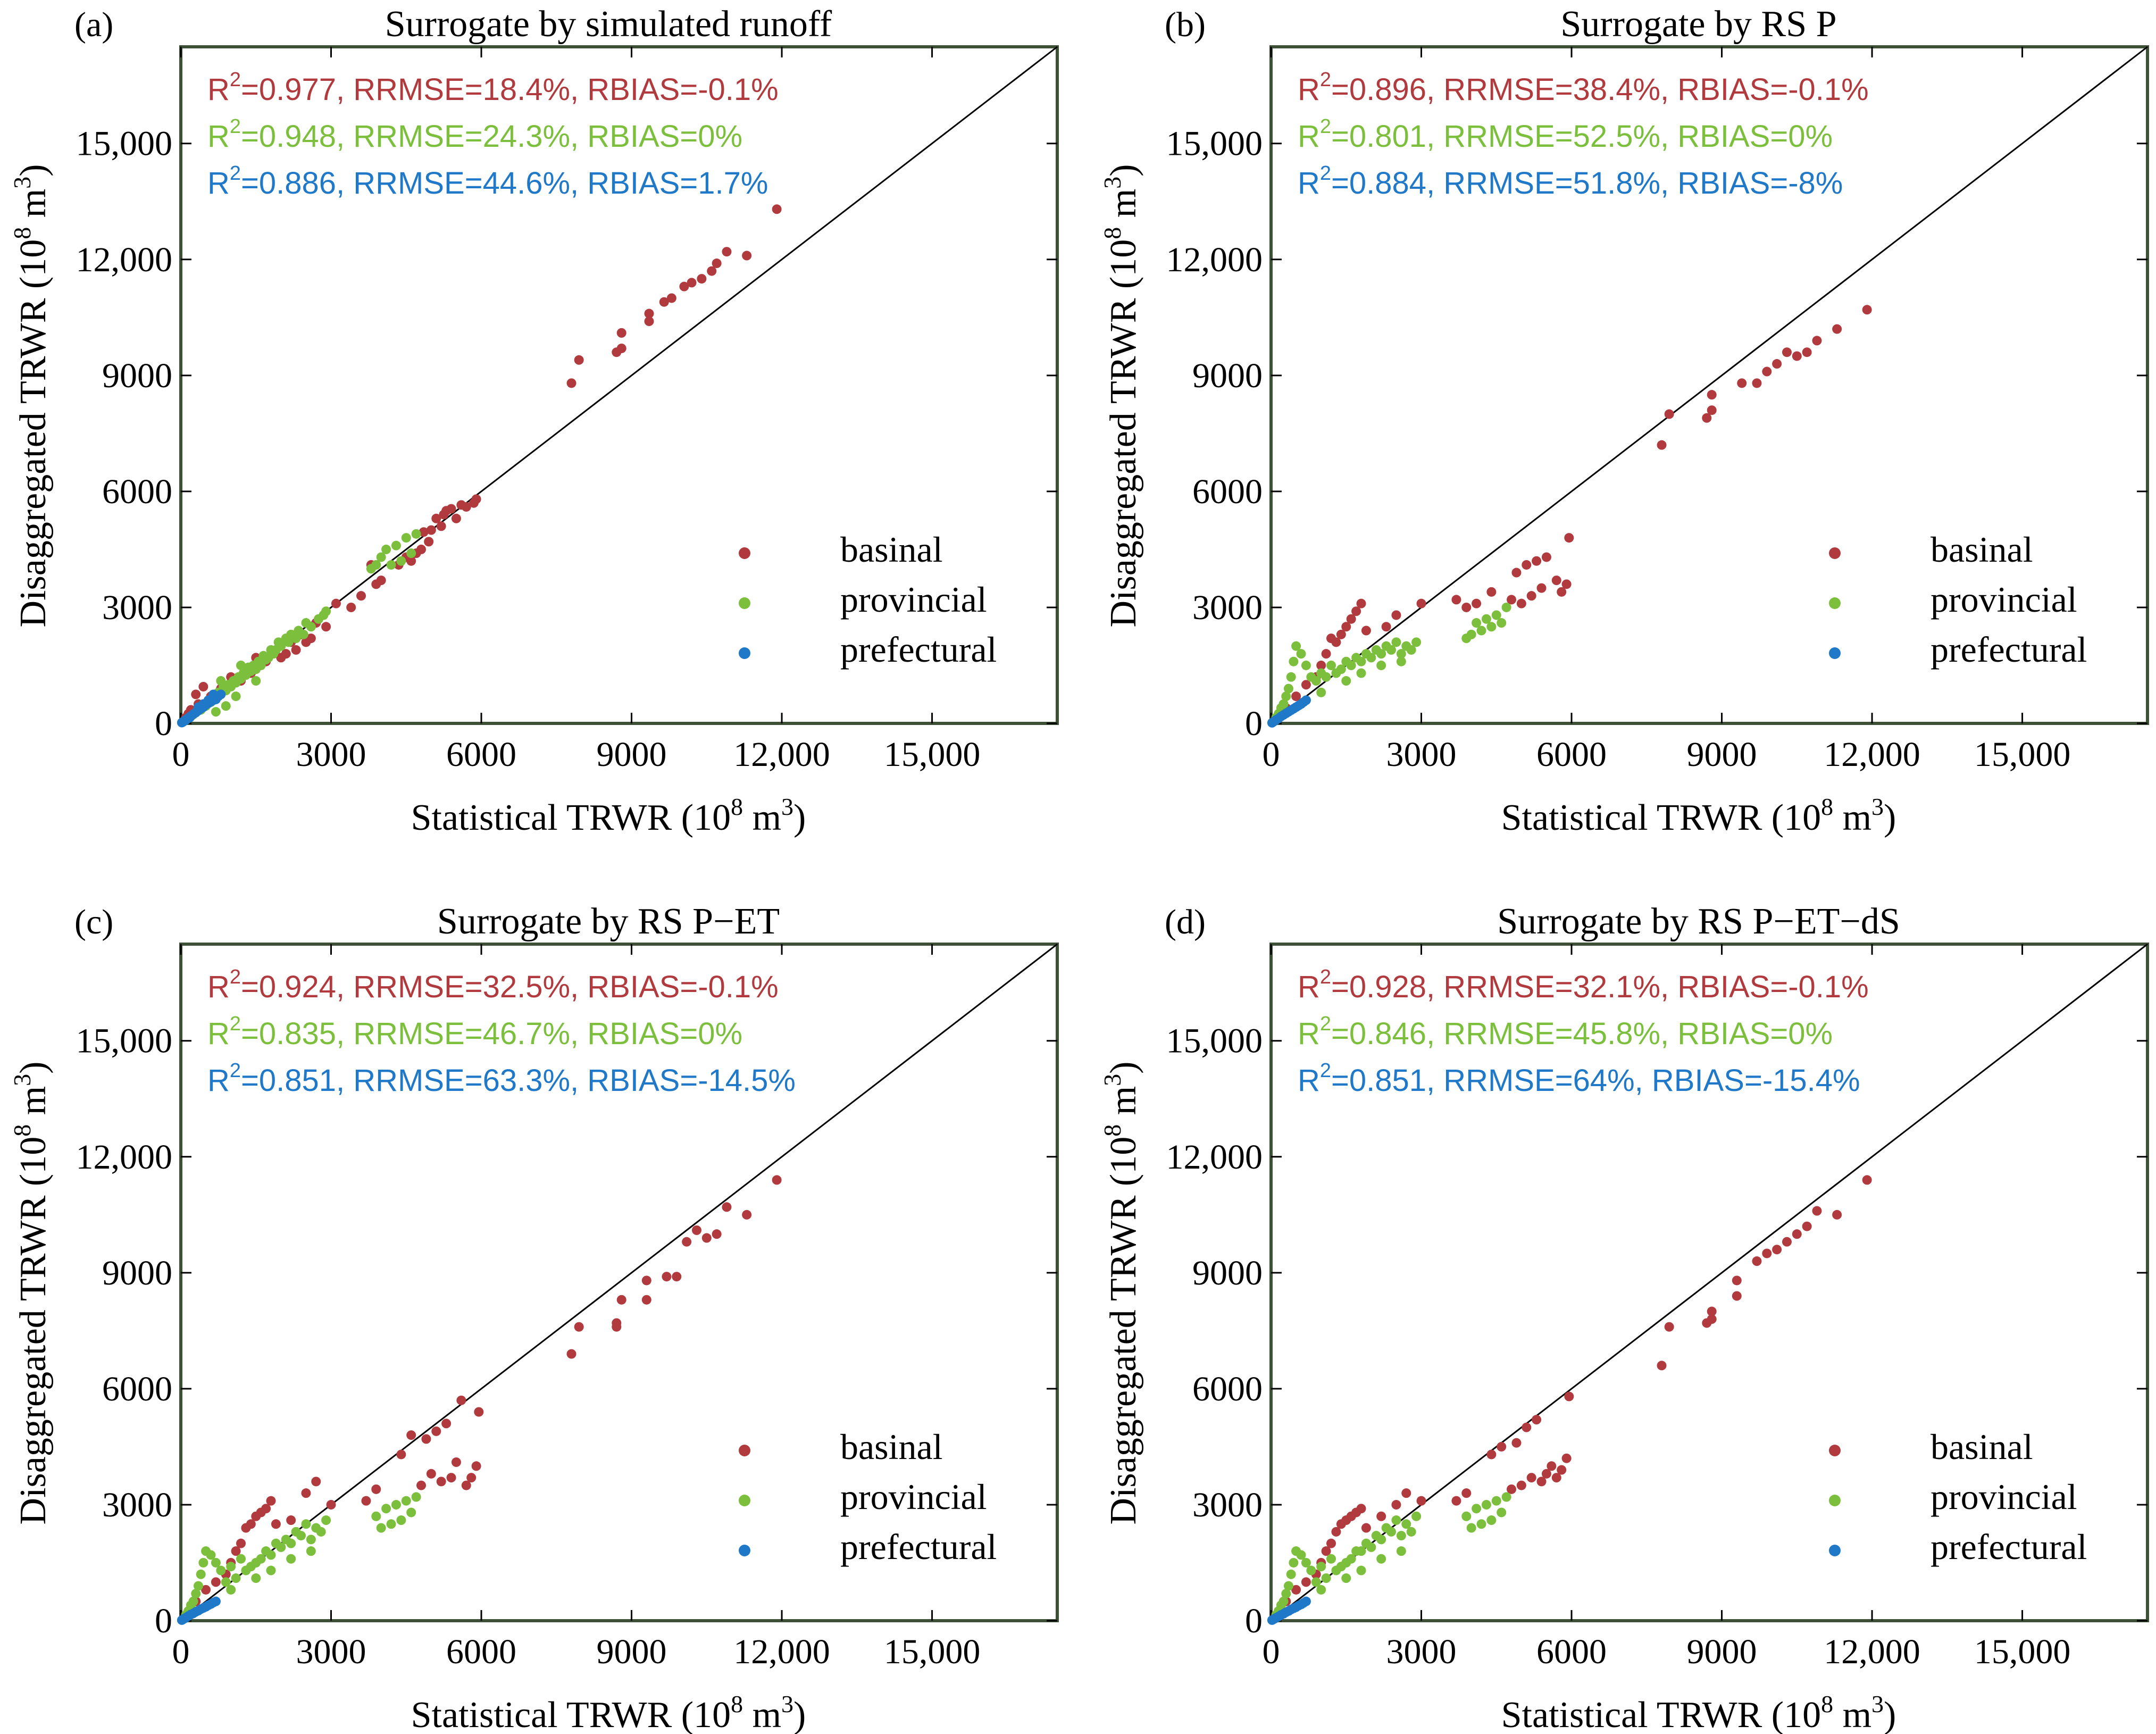 This screenshot has height=1734, width=2156. What do you see at coordinates (1572, 755) in the screenshot?
I see `x-tick-label: 6000` at bounding box center [1572, 755].